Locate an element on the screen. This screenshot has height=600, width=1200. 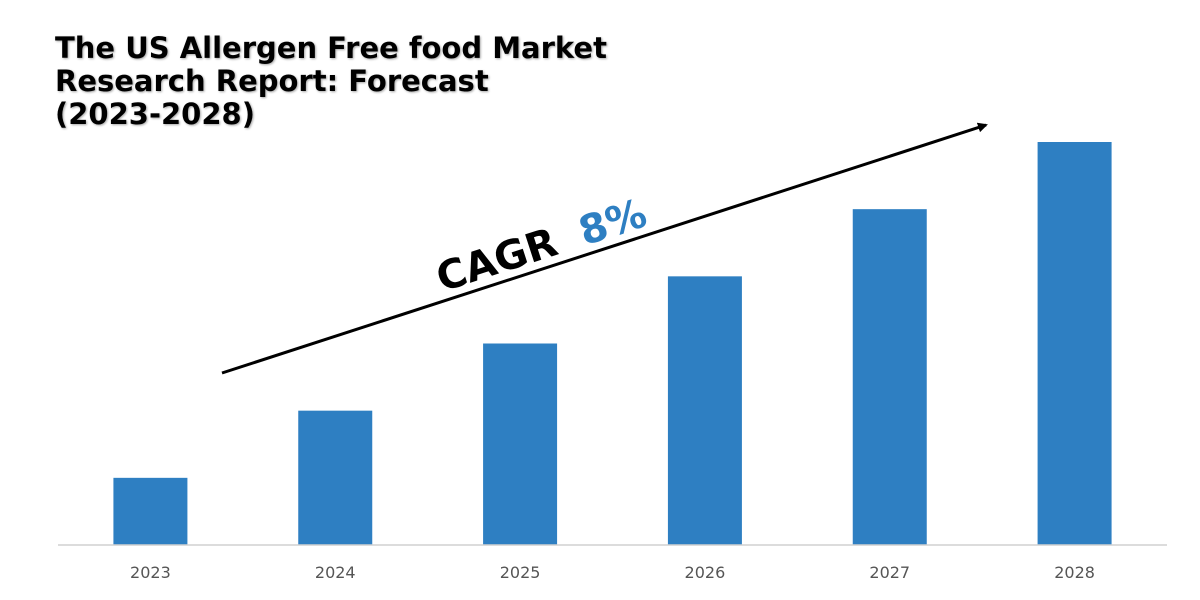
cagr-annotation: CAGR 8% is located at coordinates (541, 245).